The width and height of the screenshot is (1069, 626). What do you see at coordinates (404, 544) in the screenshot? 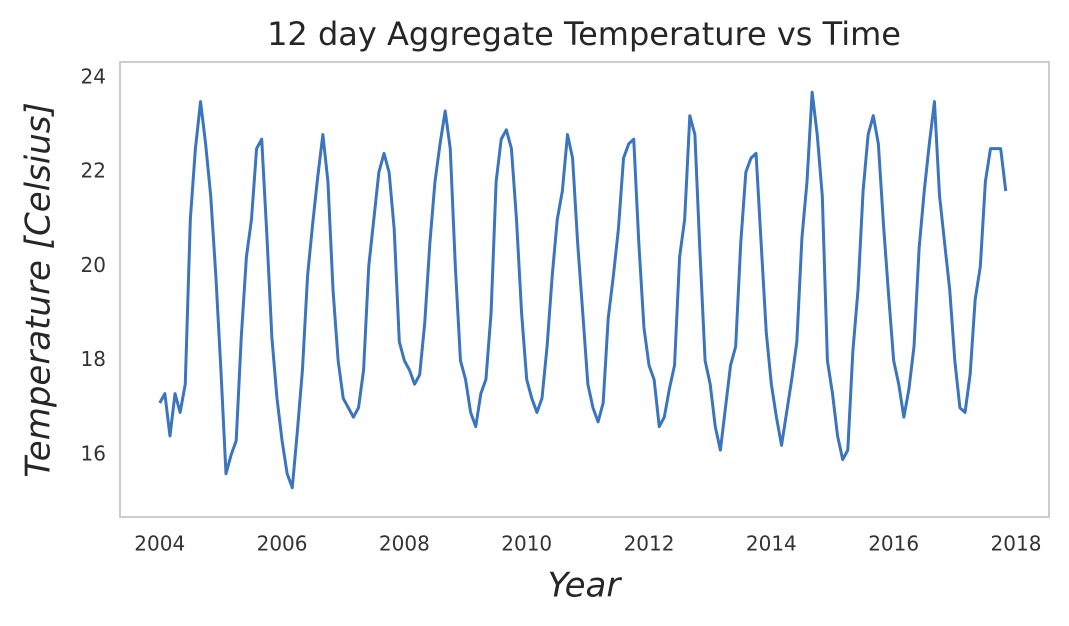
I see `x-tick-label: 2008` at bounding box center [404, 544].